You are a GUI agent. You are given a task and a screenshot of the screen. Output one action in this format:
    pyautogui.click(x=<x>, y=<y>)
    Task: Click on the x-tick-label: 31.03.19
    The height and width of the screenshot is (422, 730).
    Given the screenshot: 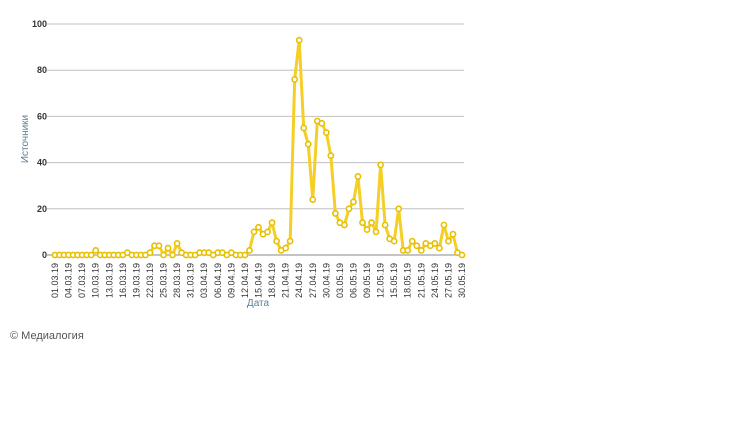 What is the action you would take?
    pyautogui.click(x=191, y=280)
    